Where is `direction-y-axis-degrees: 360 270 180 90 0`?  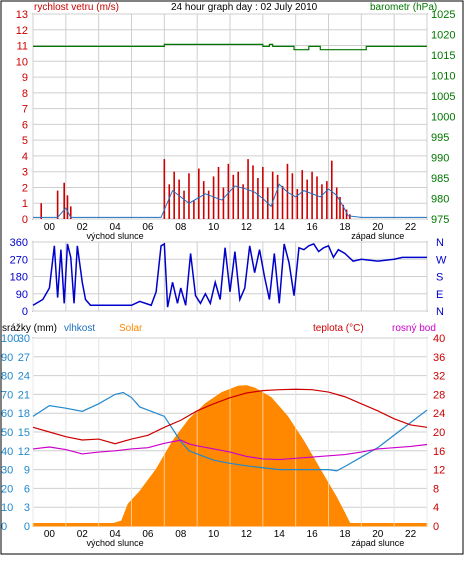
direction-y-axis-degrees: 360 270 180 90 0 is located at coordinates (19, 277).